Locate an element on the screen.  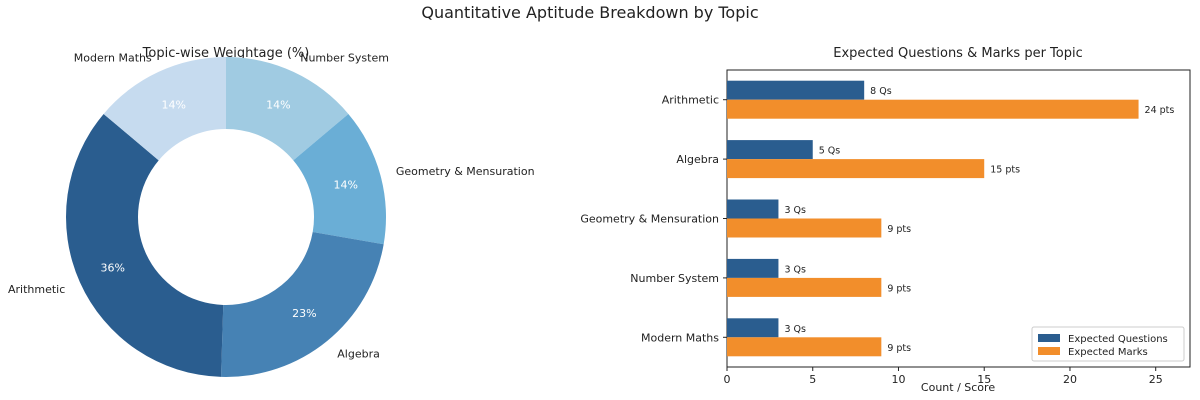
donut-title: Topic-wise Weightage (%) is located at coordinates (226, 53).